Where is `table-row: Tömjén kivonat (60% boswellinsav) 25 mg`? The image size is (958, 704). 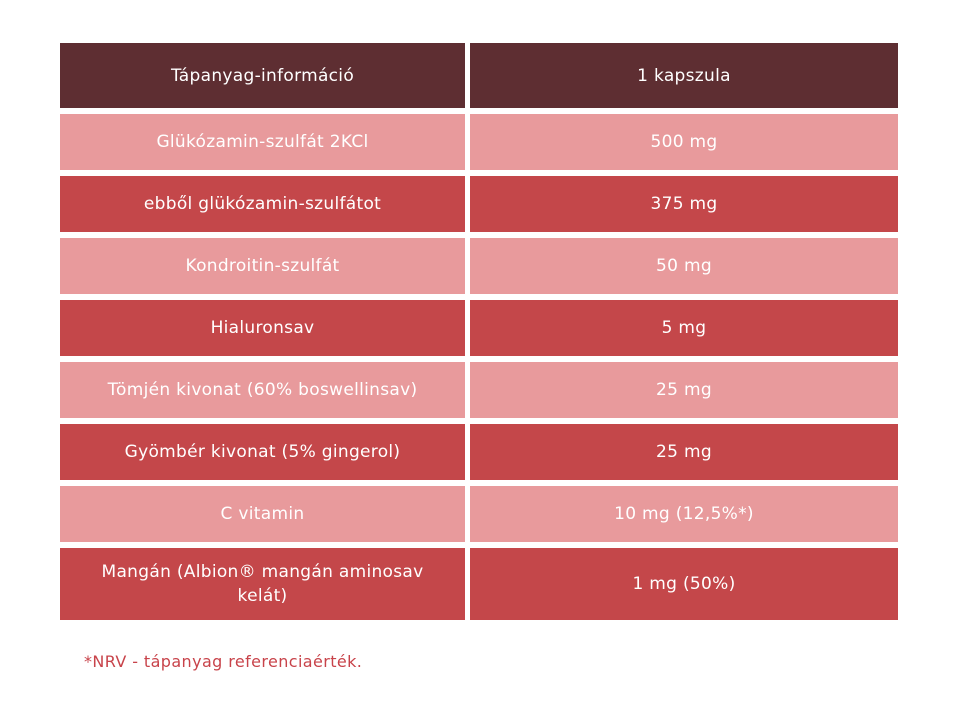
table-row: Tömjén kivonat (60% boswellinsav) 25 mg is located at coordinates (479, 390).